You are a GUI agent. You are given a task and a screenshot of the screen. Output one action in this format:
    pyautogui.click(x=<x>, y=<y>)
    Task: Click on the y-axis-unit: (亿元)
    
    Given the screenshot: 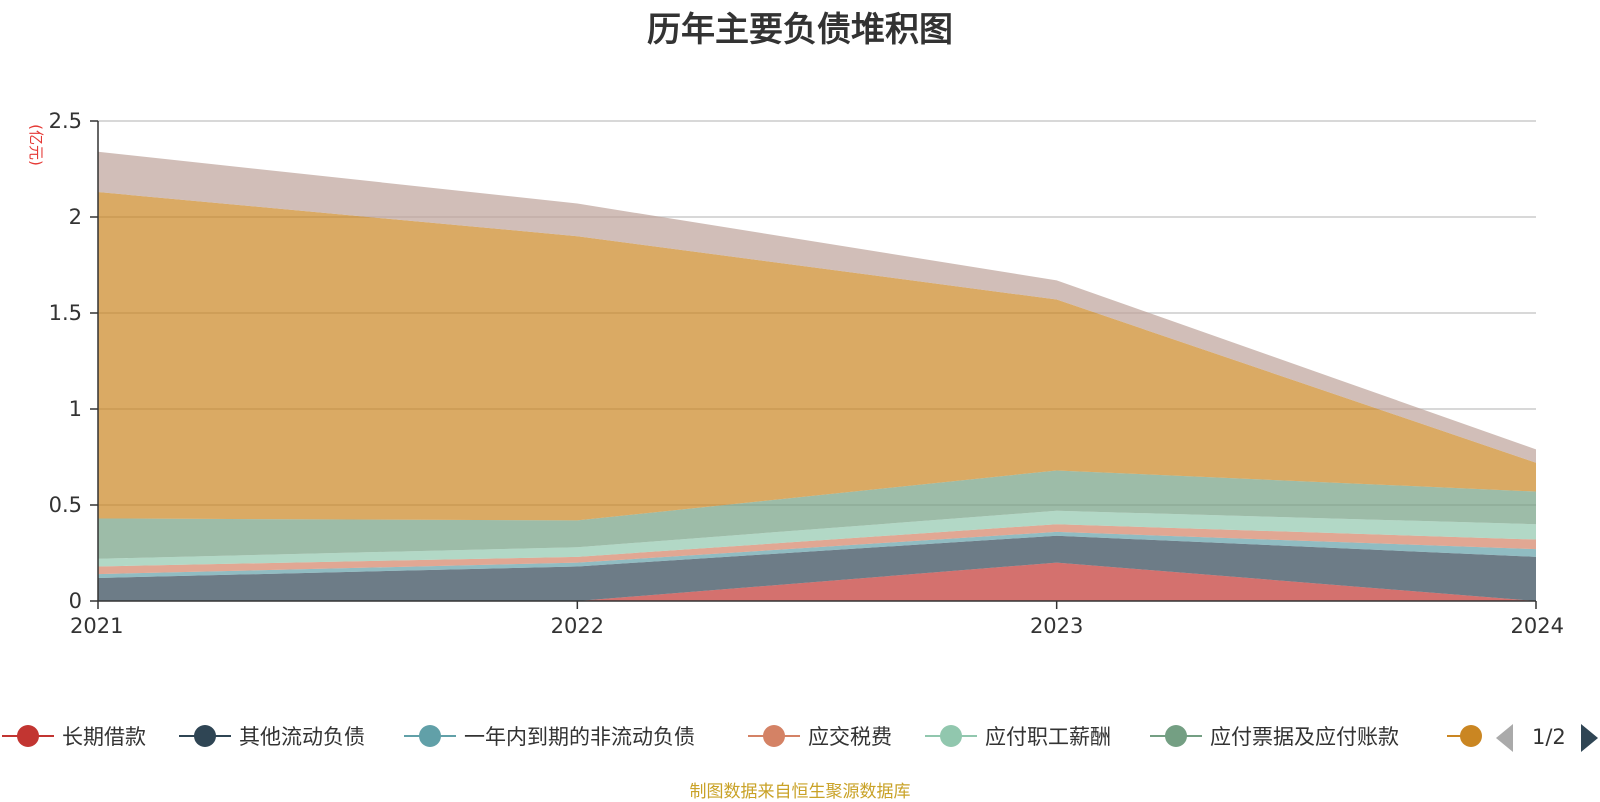 What is the action you would take?
    pyautogui.click(x=36, y=145)
    